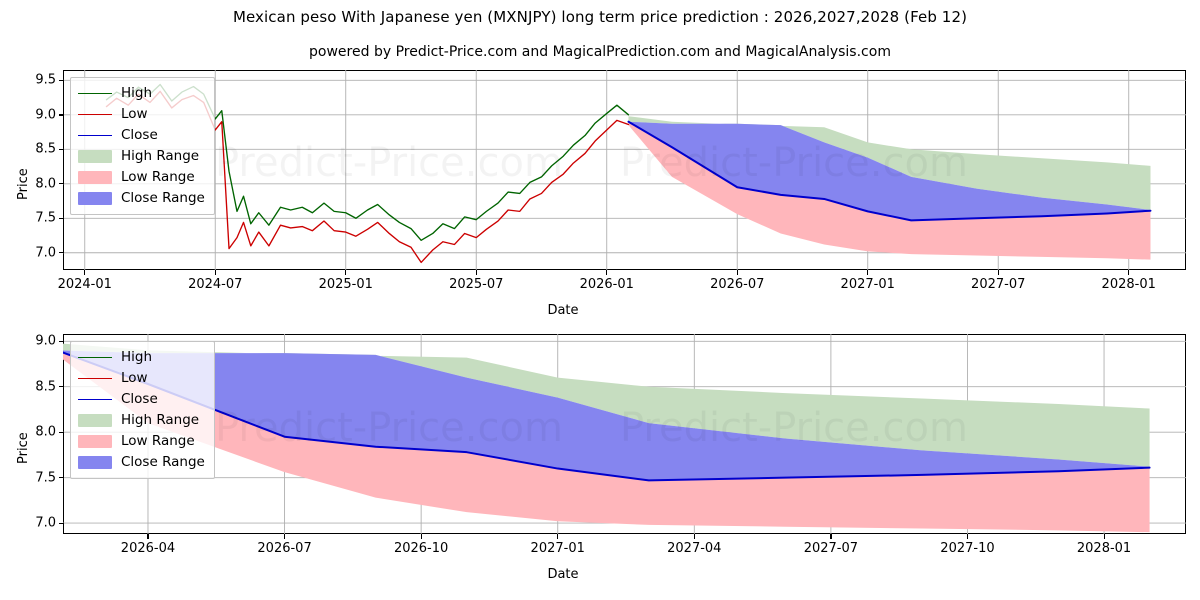 Image resolution: width=1200 pixels, height=600 pixels. I want to click on bottom-y-tick-label: 8.0, so click(45, 432).